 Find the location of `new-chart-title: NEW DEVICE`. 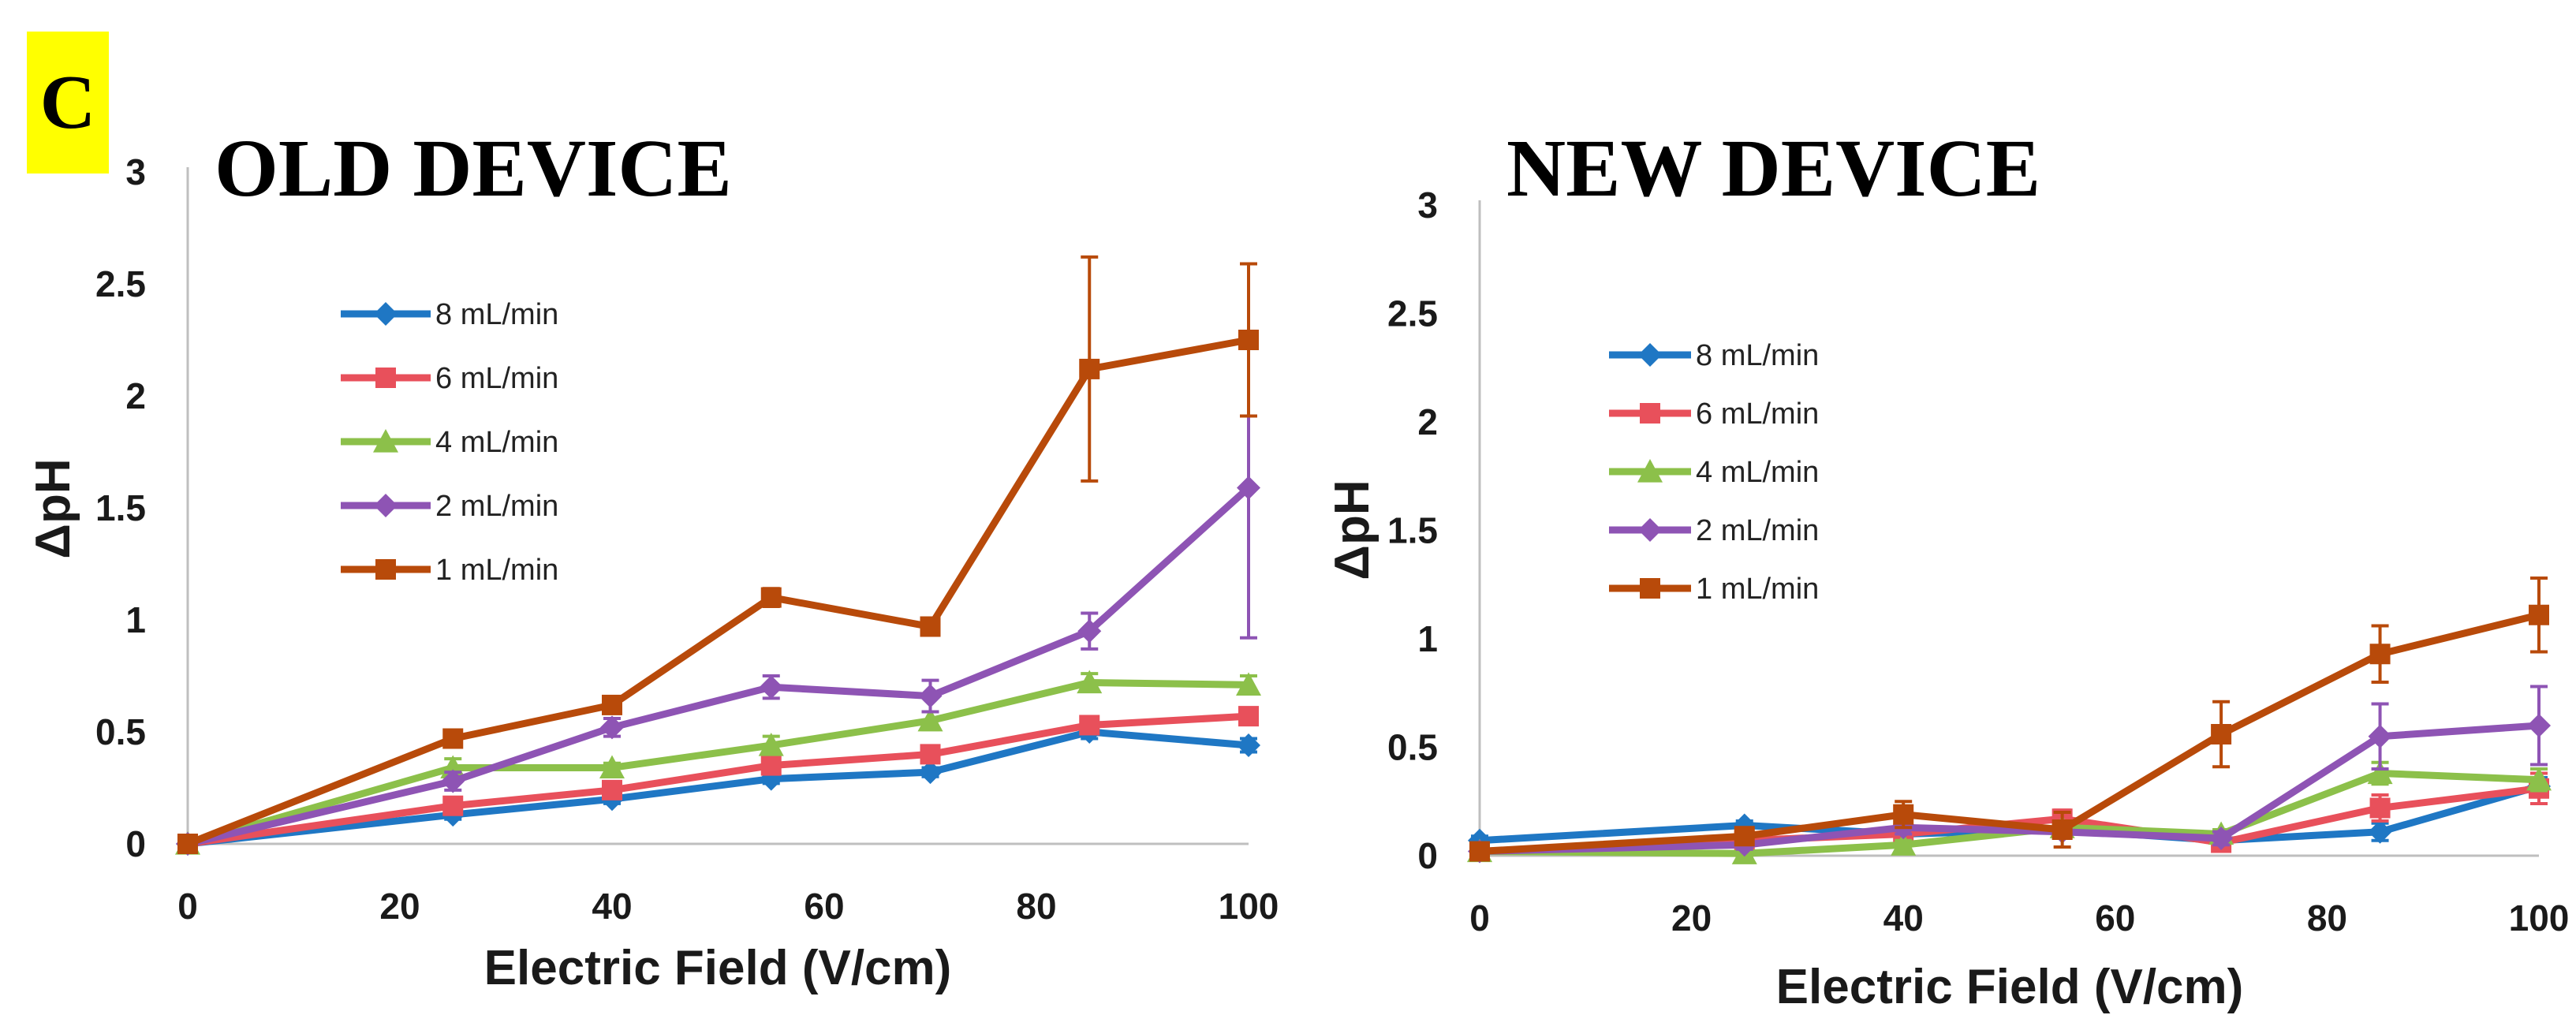

new-chart-title: NEW DEVICE is located at coordinates (1773, 169).